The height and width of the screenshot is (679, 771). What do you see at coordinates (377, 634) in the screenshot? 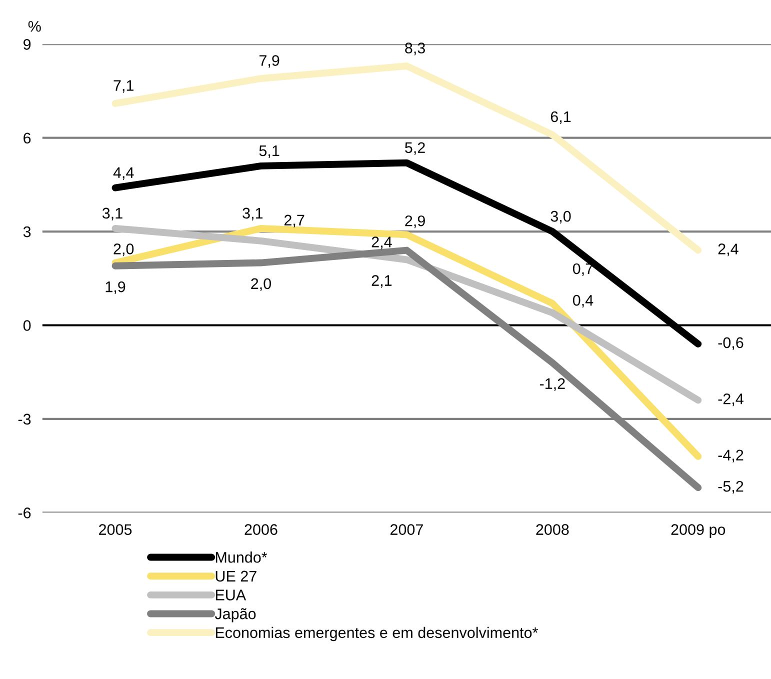
I see `legend-label: Economias emergentes e em desenvolvimento*` at bounding box center [377, 634].